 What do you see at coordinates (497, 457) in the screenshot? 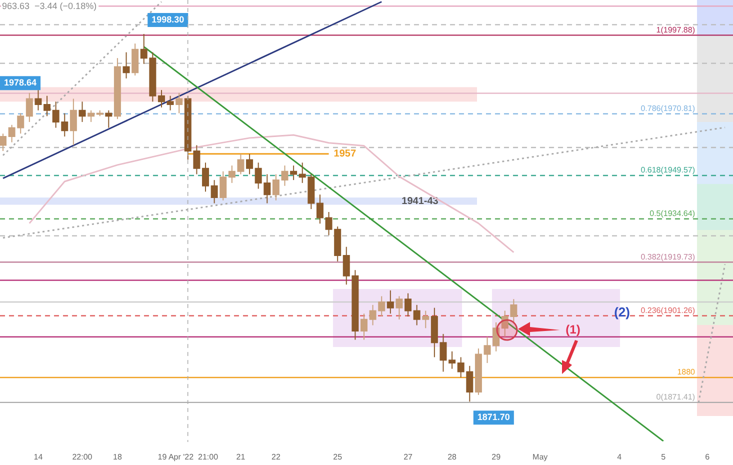
I see `x-tick-label: 29` at bounding box center [497, 457].